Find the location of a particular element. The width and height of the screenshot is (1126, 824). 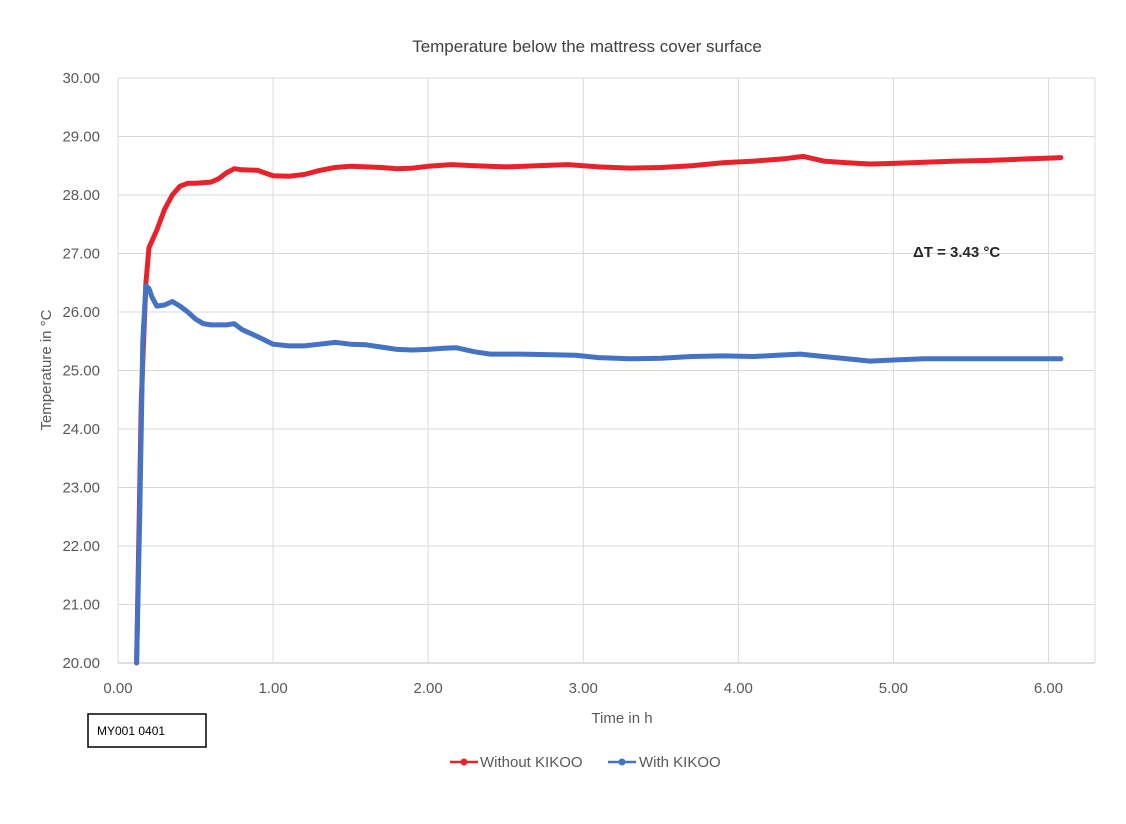

legend-item-with-kikoo: With KIKOO is located at coordinates (664, 762).